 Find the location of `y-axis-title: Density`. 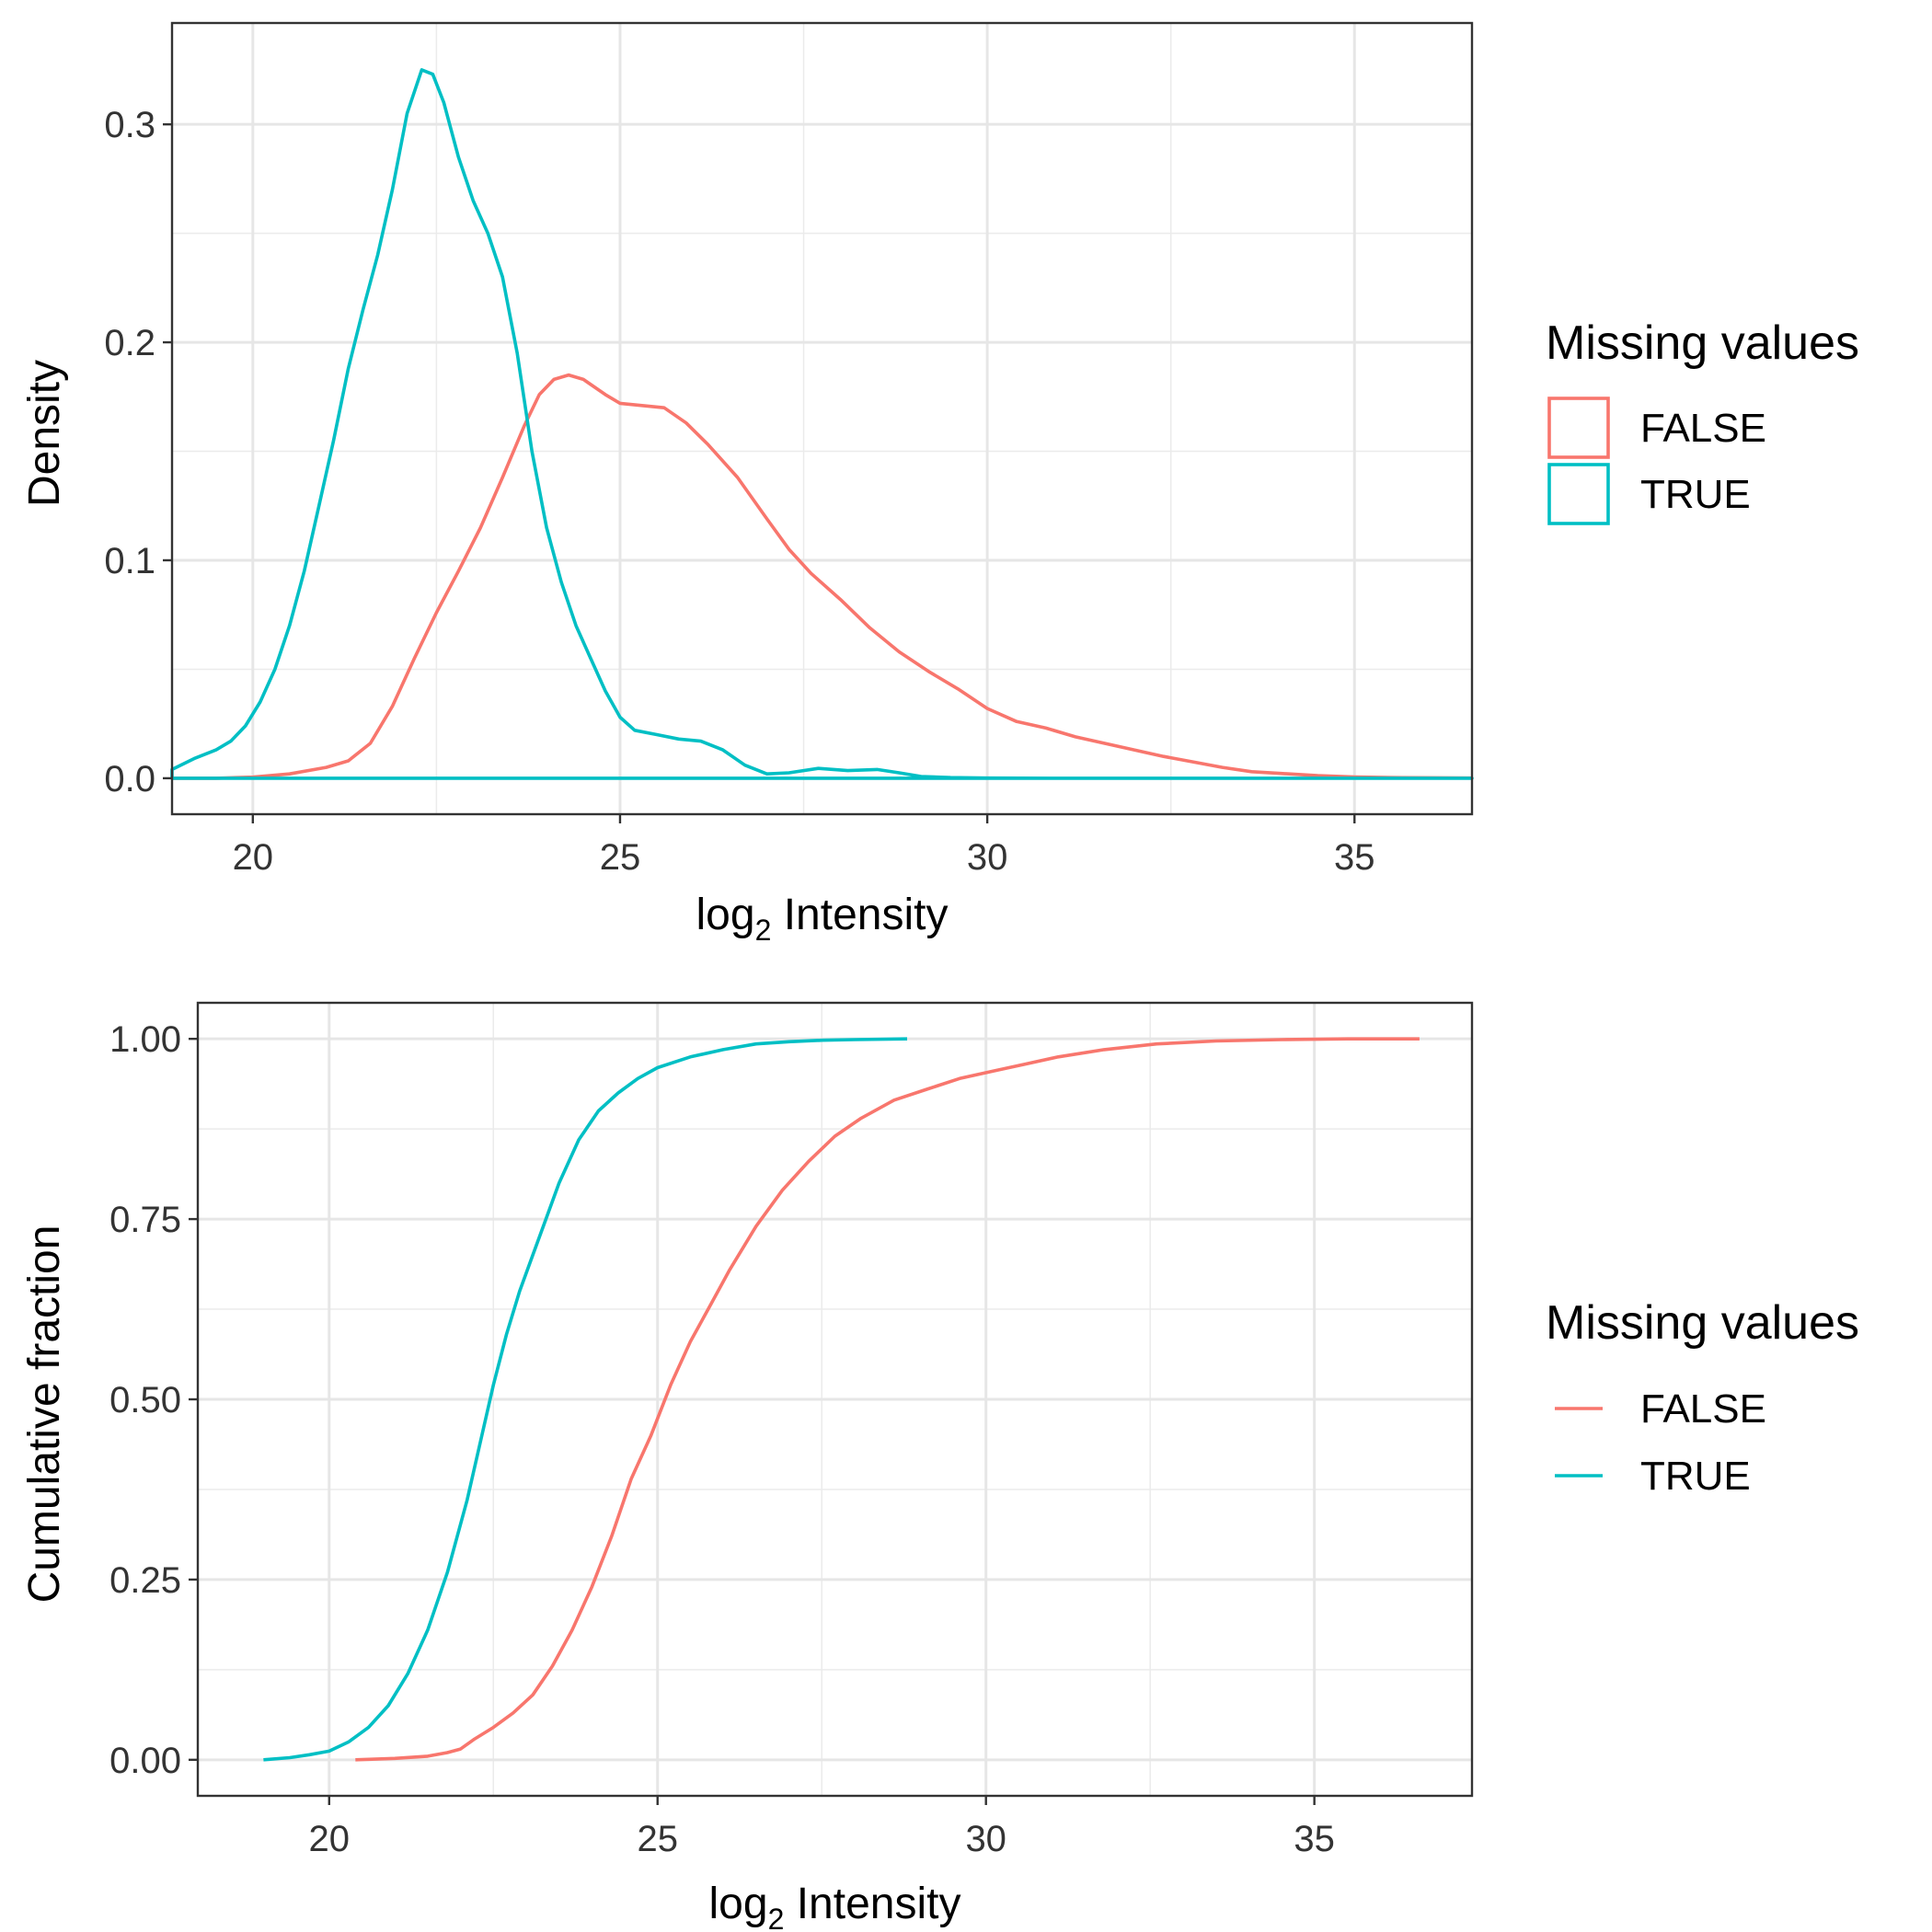

y-axis-title: Density is located at coordinates (44, 433).